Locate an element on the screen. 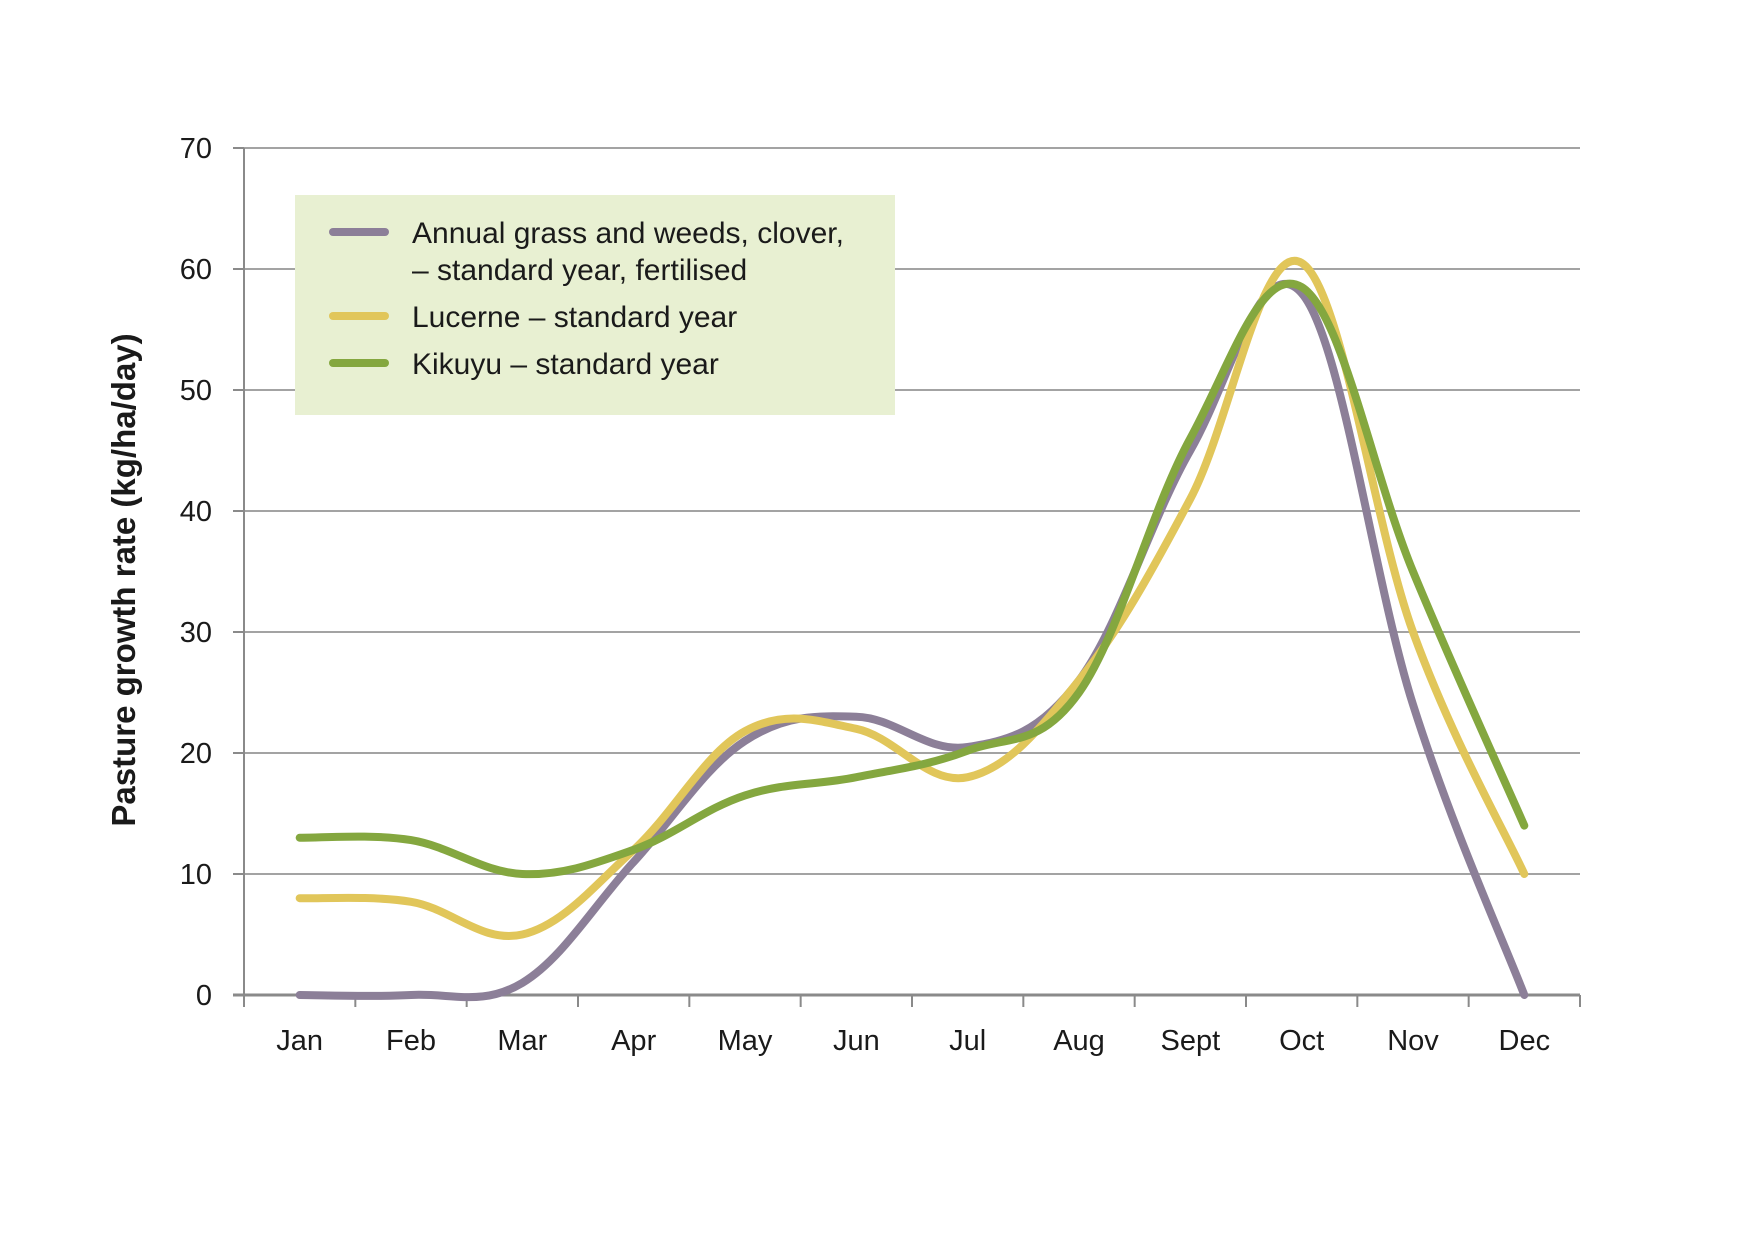  y-tick-labels: 0 10 20 30 40 50 60 70 is located at coordinates (196, 572).